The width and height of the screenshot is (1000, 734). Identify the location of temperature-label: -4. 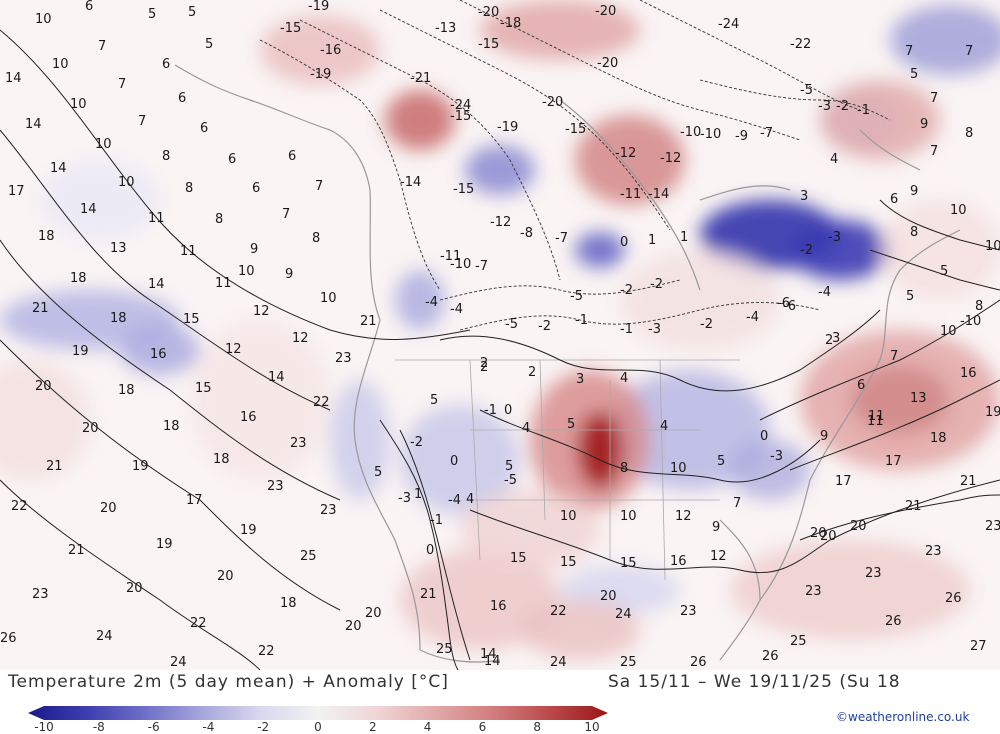
(454, 500).